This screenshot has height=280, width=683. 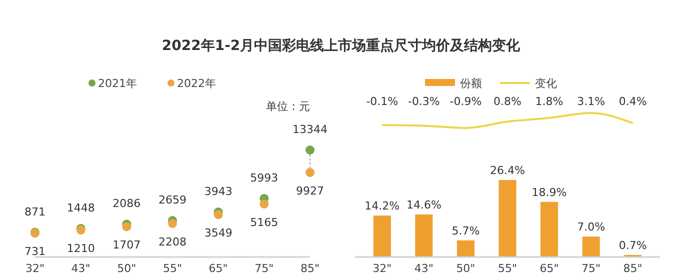 I want to click on data-label: 14.2%, so click(x=382, y=206).